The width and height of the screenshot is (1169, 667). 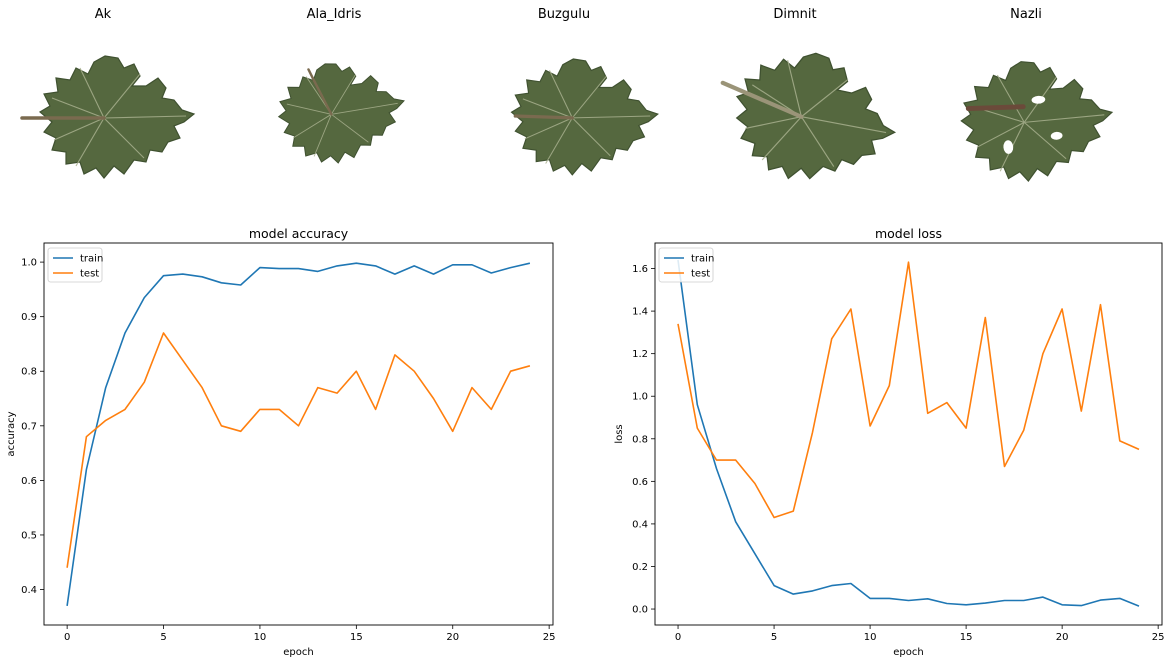 I want to click on leaf-label-ala-idris: Ala_Idris, so click(x=334, y=14).